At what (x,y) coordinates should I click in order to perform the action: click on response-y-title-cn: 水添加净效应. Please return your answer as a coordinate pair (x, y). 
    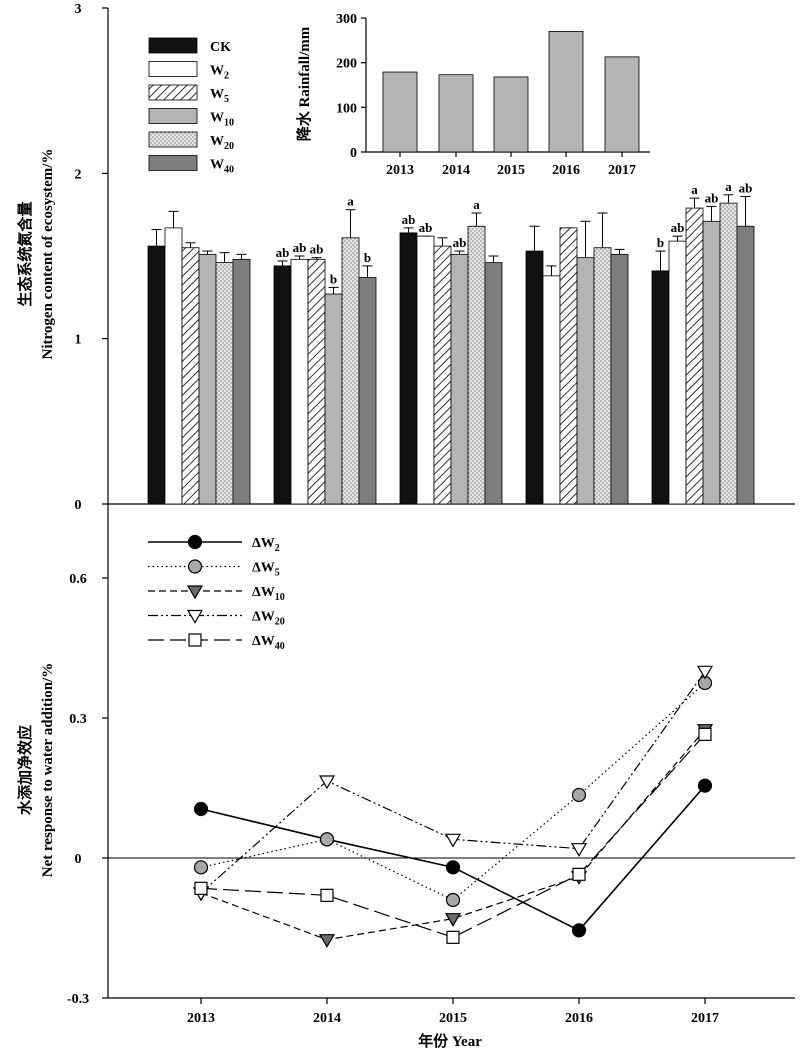
    Looking at the image, I should click on (25, 770).